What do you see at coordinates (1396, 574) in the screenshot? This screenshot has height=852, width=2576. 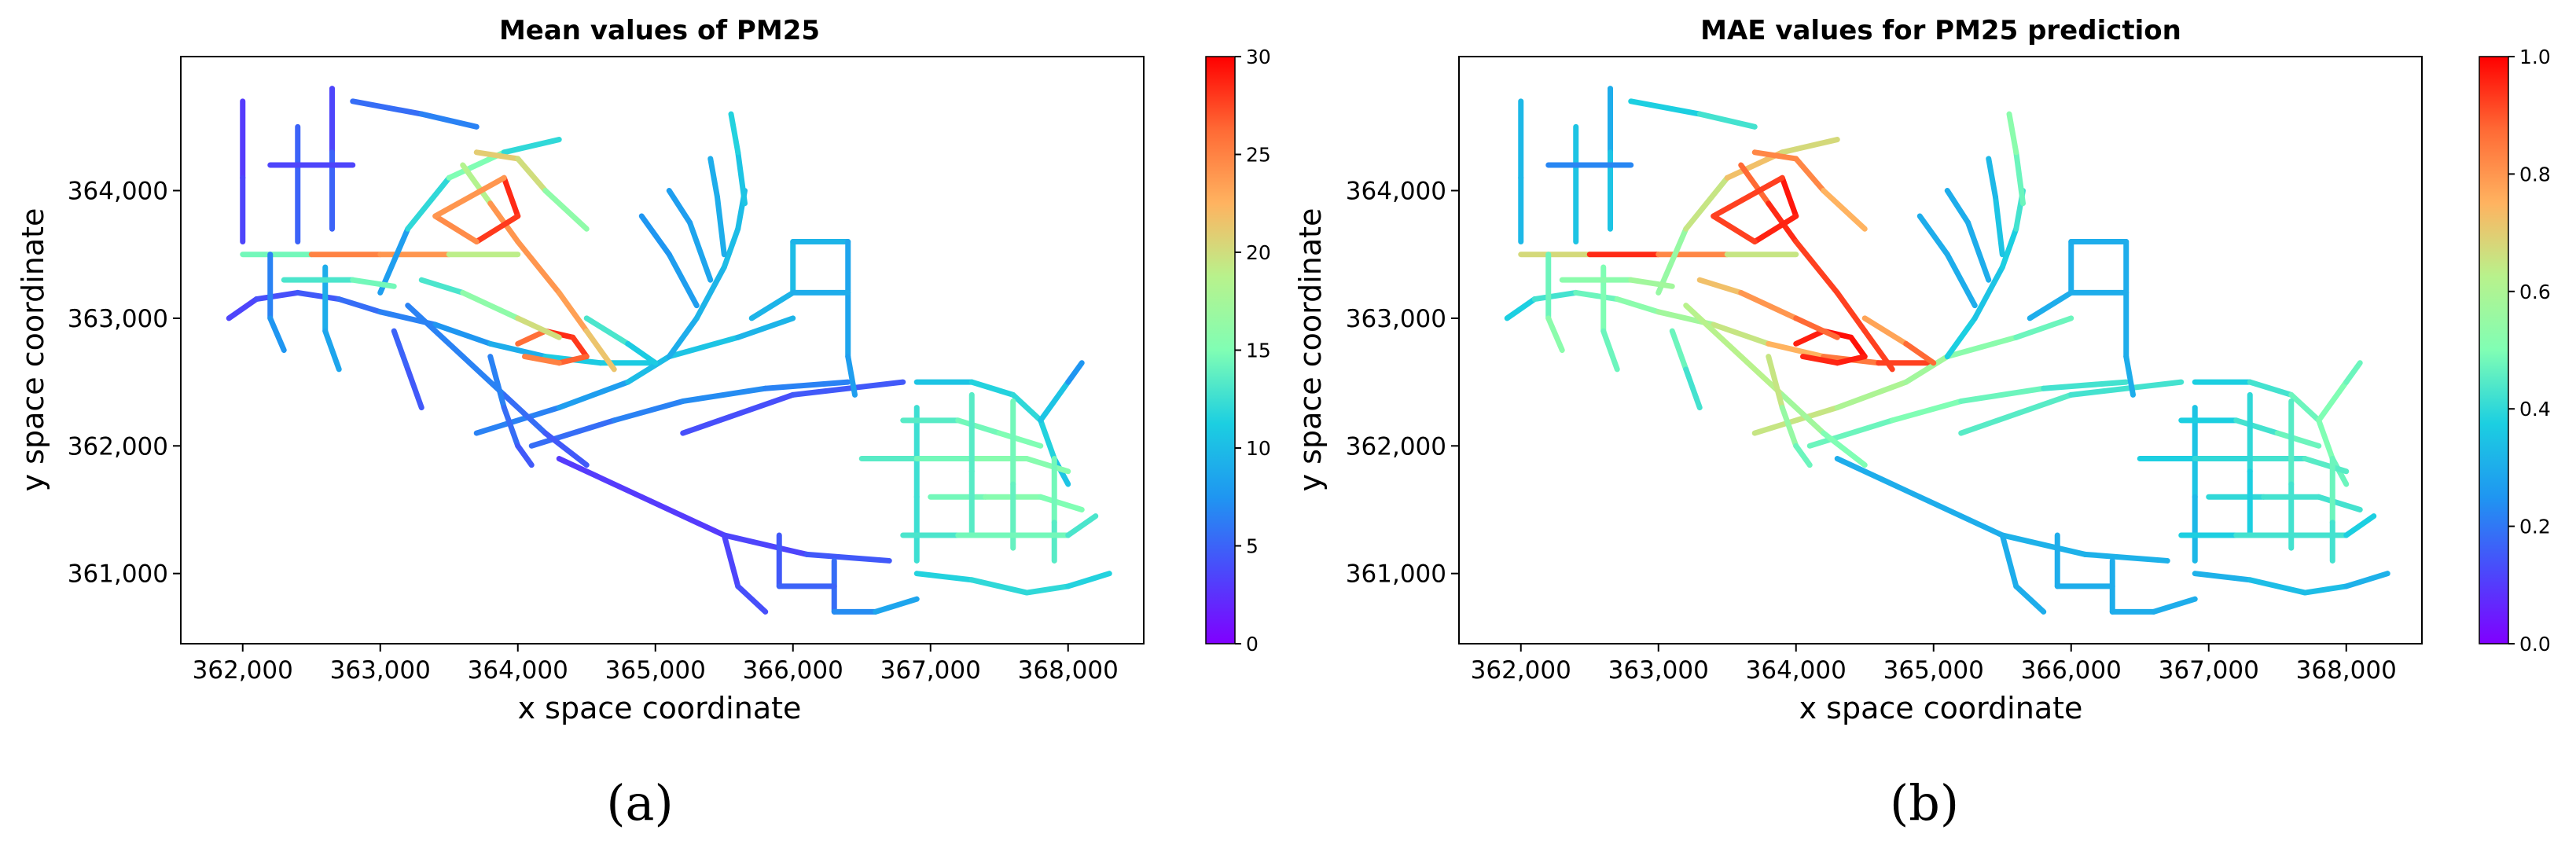 I see `y-tick-label: 361,000` at bounding box center [1396, 574].